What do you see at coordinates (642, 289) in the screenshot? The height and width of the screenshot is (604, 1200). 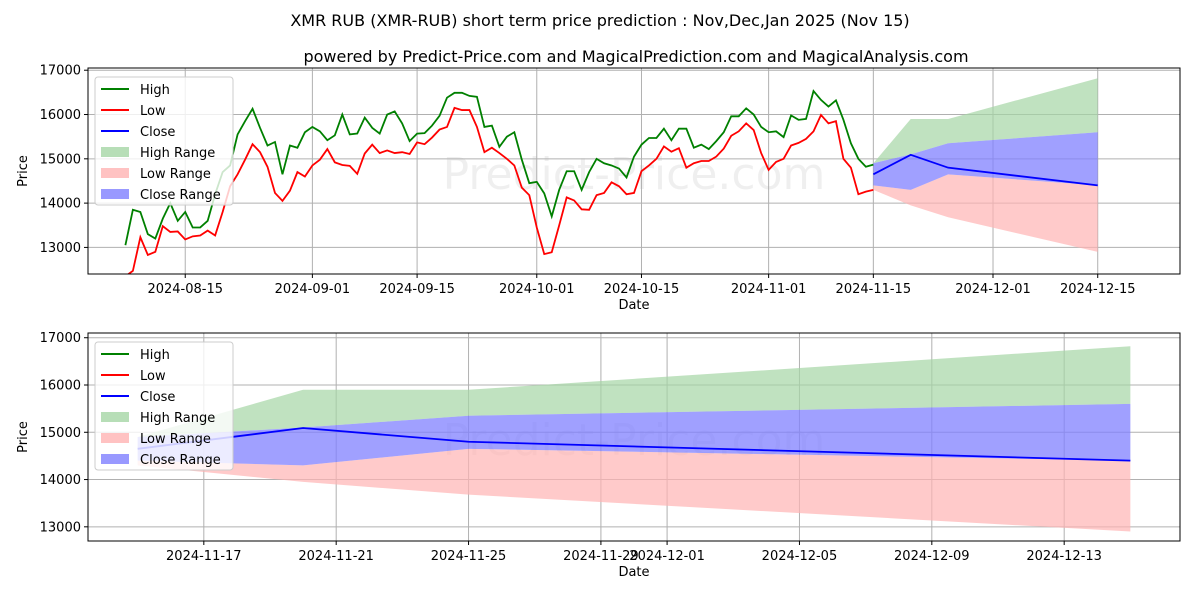 I see `x-tick-label: 2024-10-15` at bounding box center [642, 289].